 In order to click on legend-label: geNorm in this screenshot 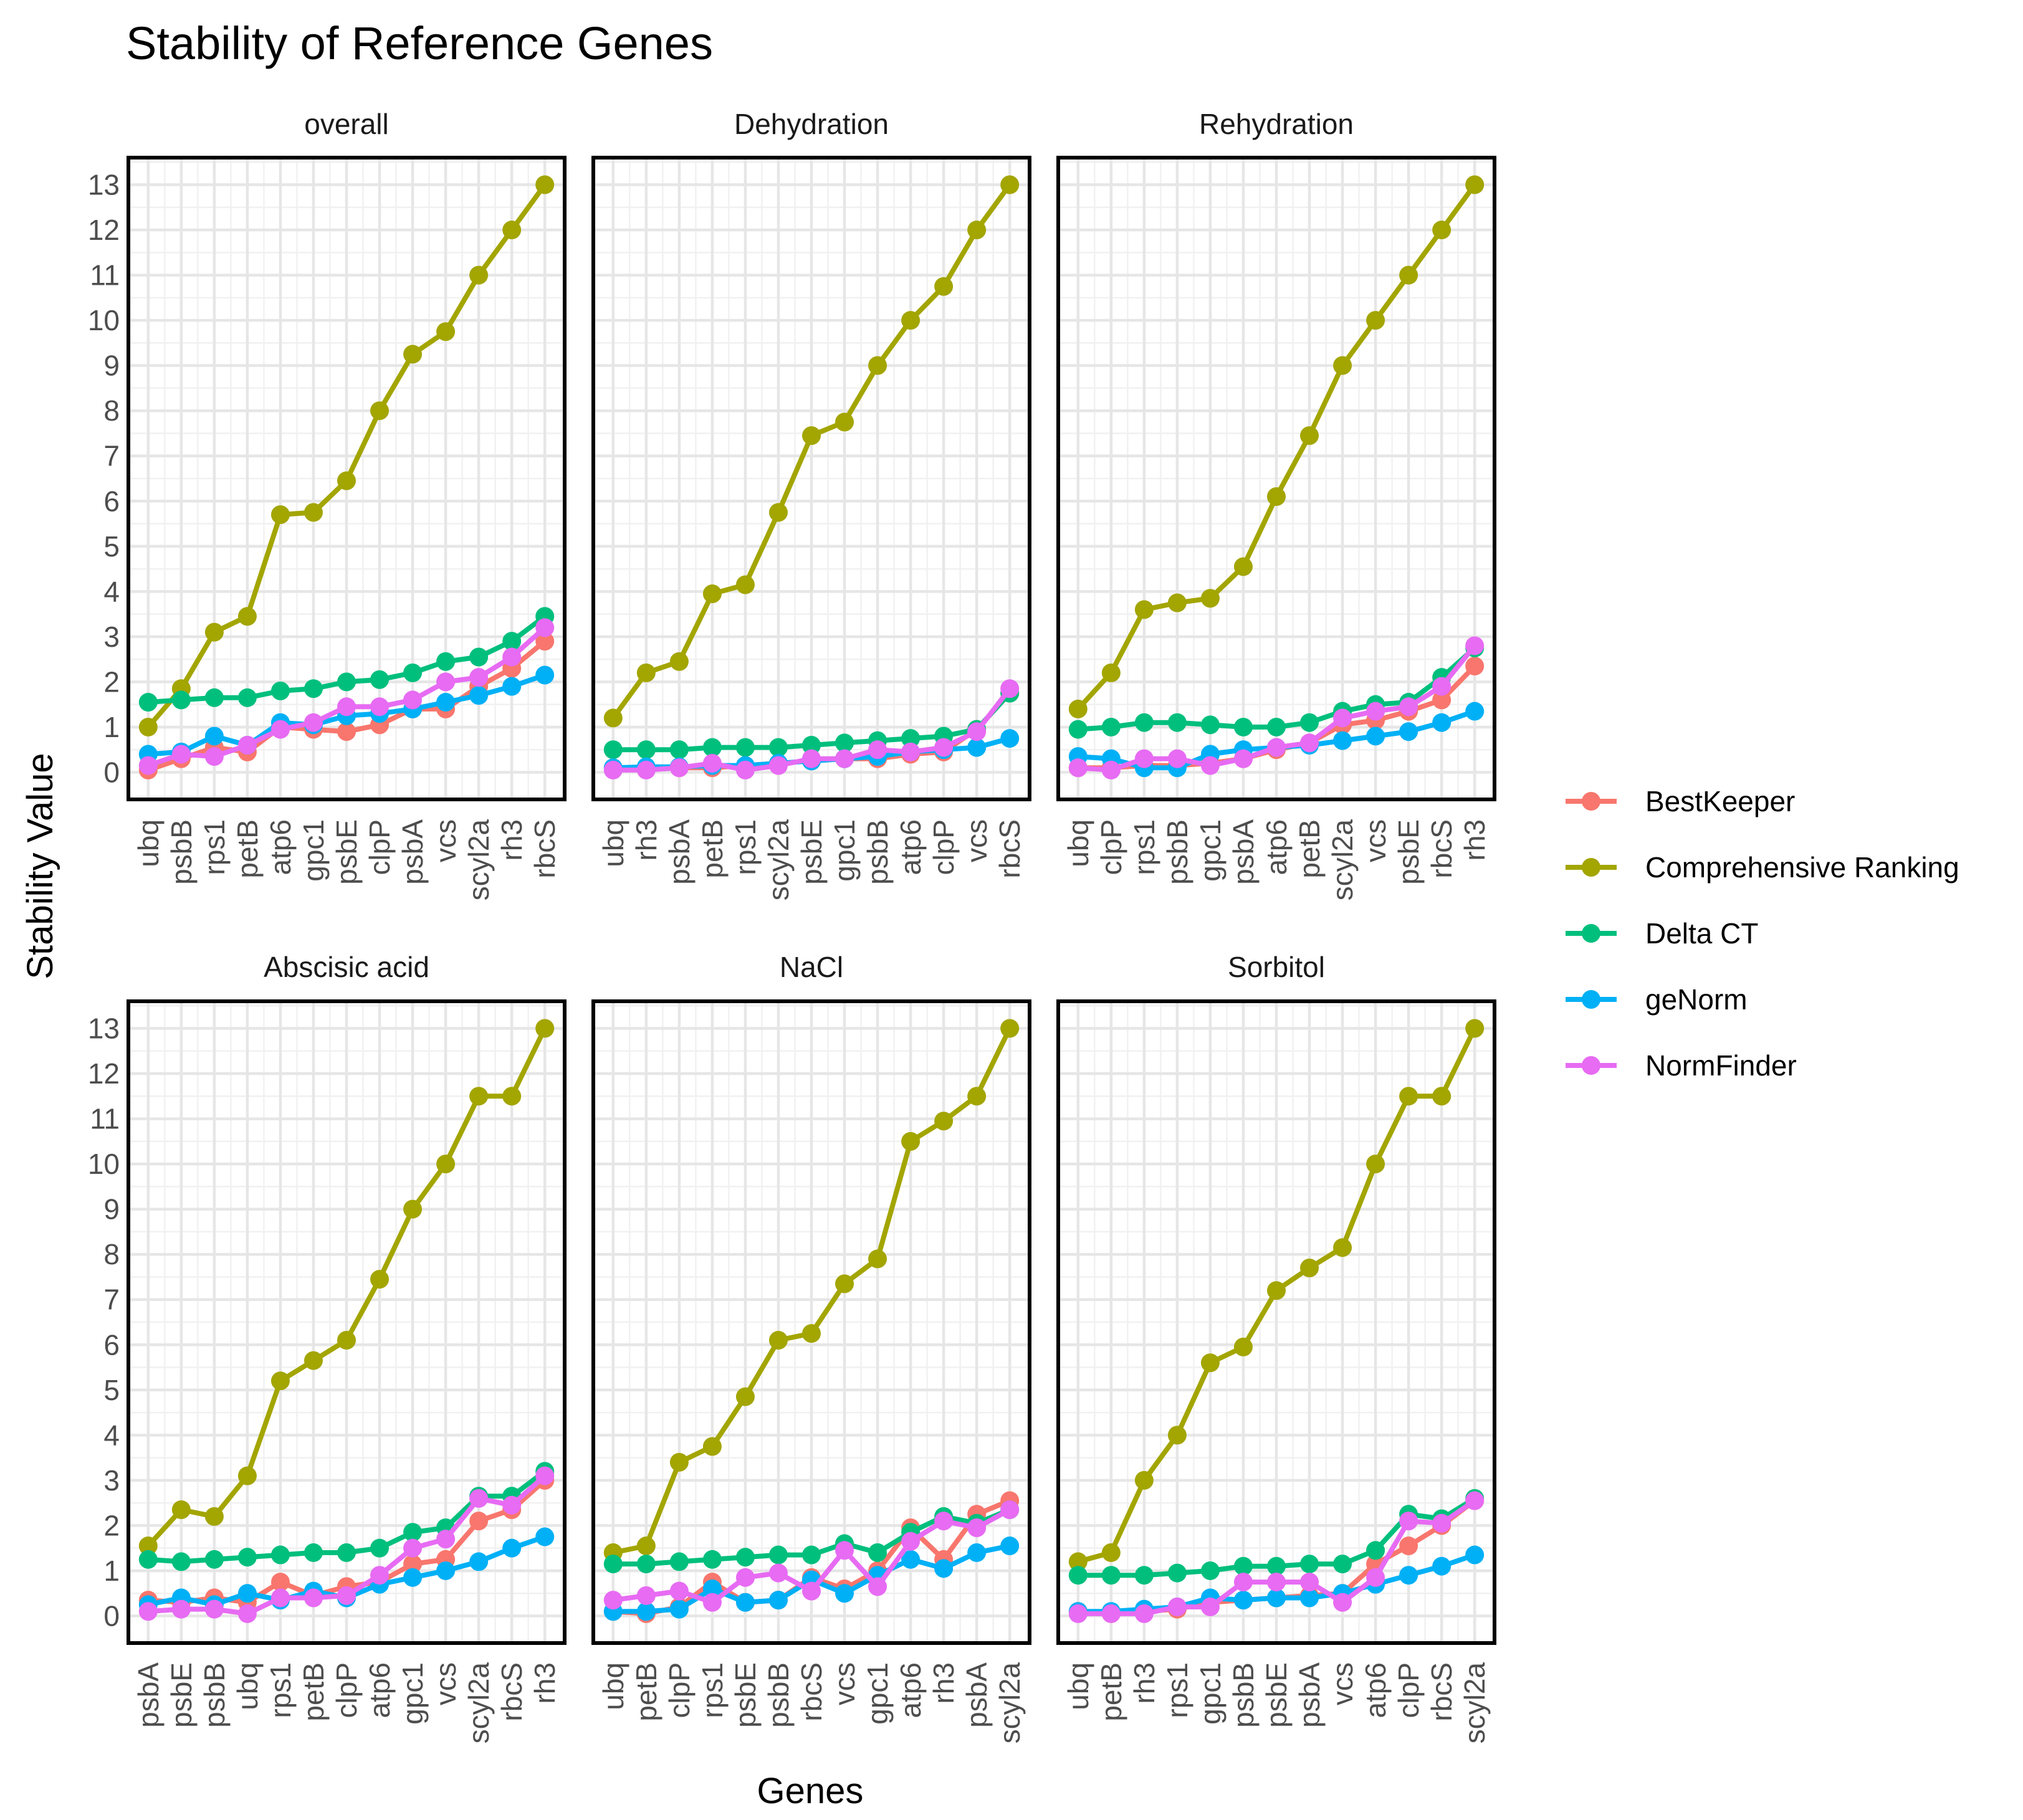, I will do `click(1696, 999)`.